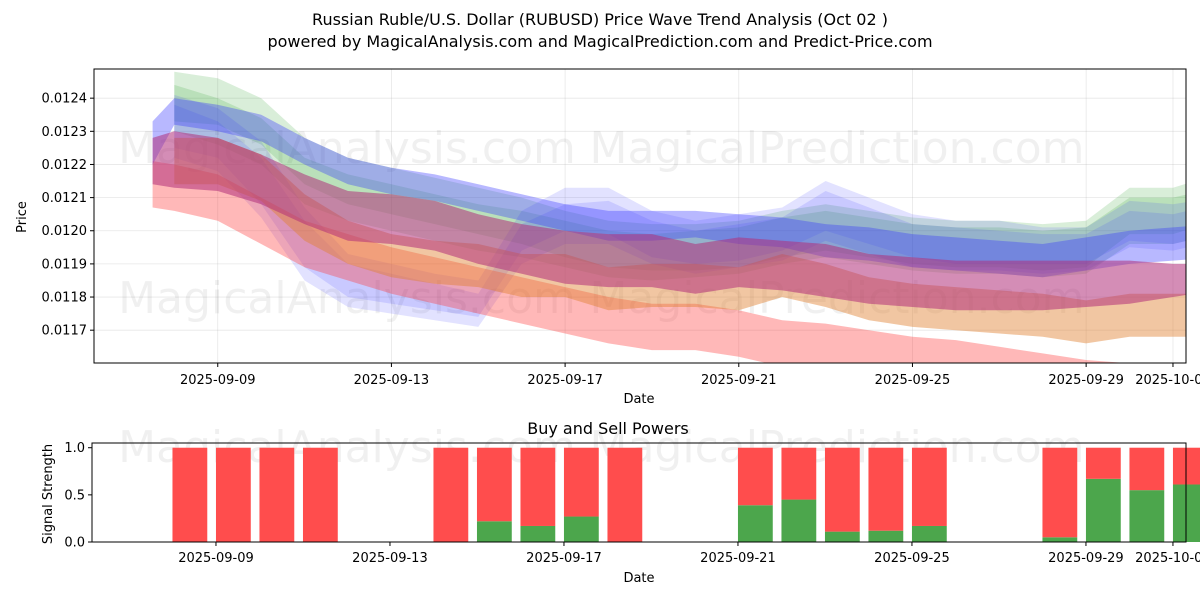  I want to click on bottom-x-tick-label: 2025-09-29, so click(1086, 558).